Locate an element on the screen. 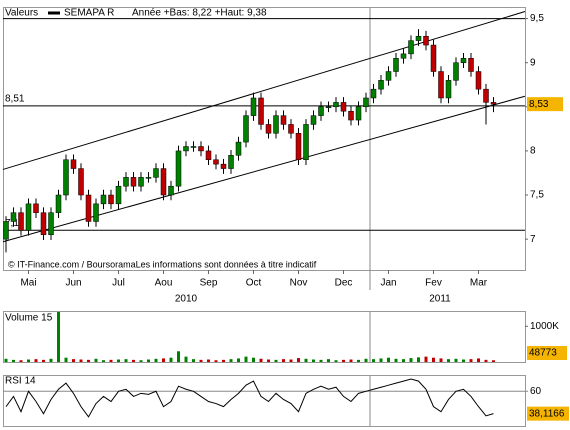 This screenshot has height=430, width=570. year-label: 2011 is located at coordinates (440, 299).